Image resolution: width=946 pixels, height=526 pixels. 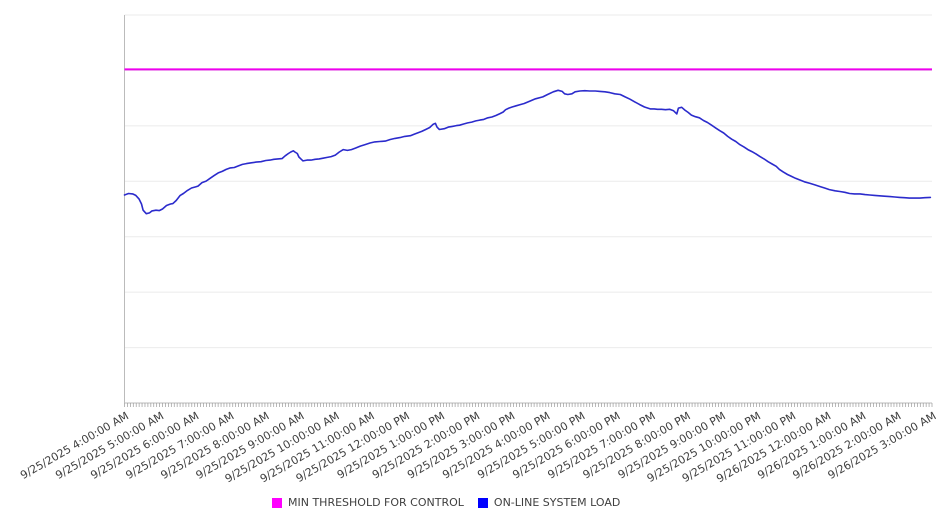 I want to click on legend-item-online-system-load: ON-LINE SYSTEM LOAD, so click(x=549, y=502).